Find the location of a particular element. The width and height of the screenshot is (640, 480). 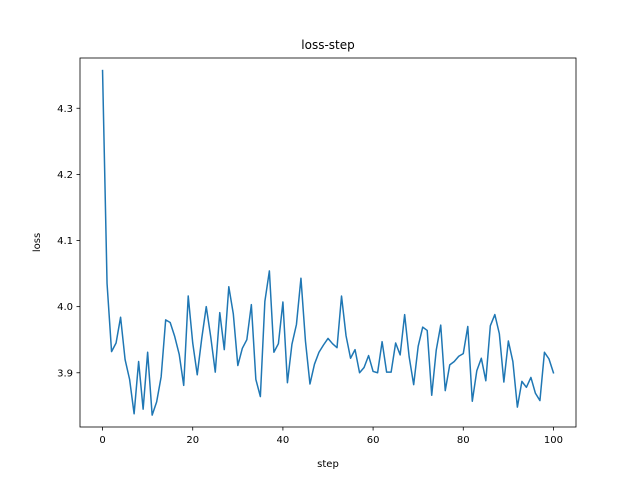

x-tick-label: 20 is located at coordinates (192, 440).